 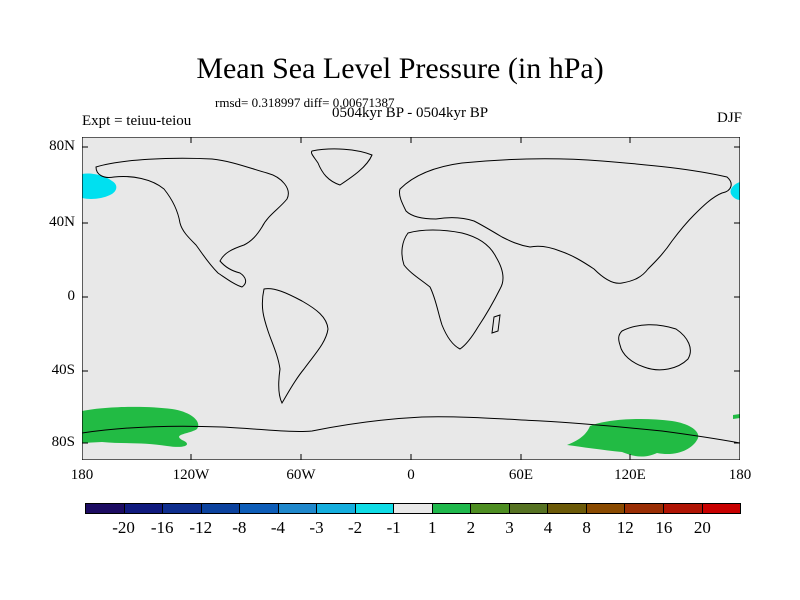 What do you see at coordinates (63, 370) in the screenshot?
I see `lat-label-40s: 40S` at bounding box center [63, 370].